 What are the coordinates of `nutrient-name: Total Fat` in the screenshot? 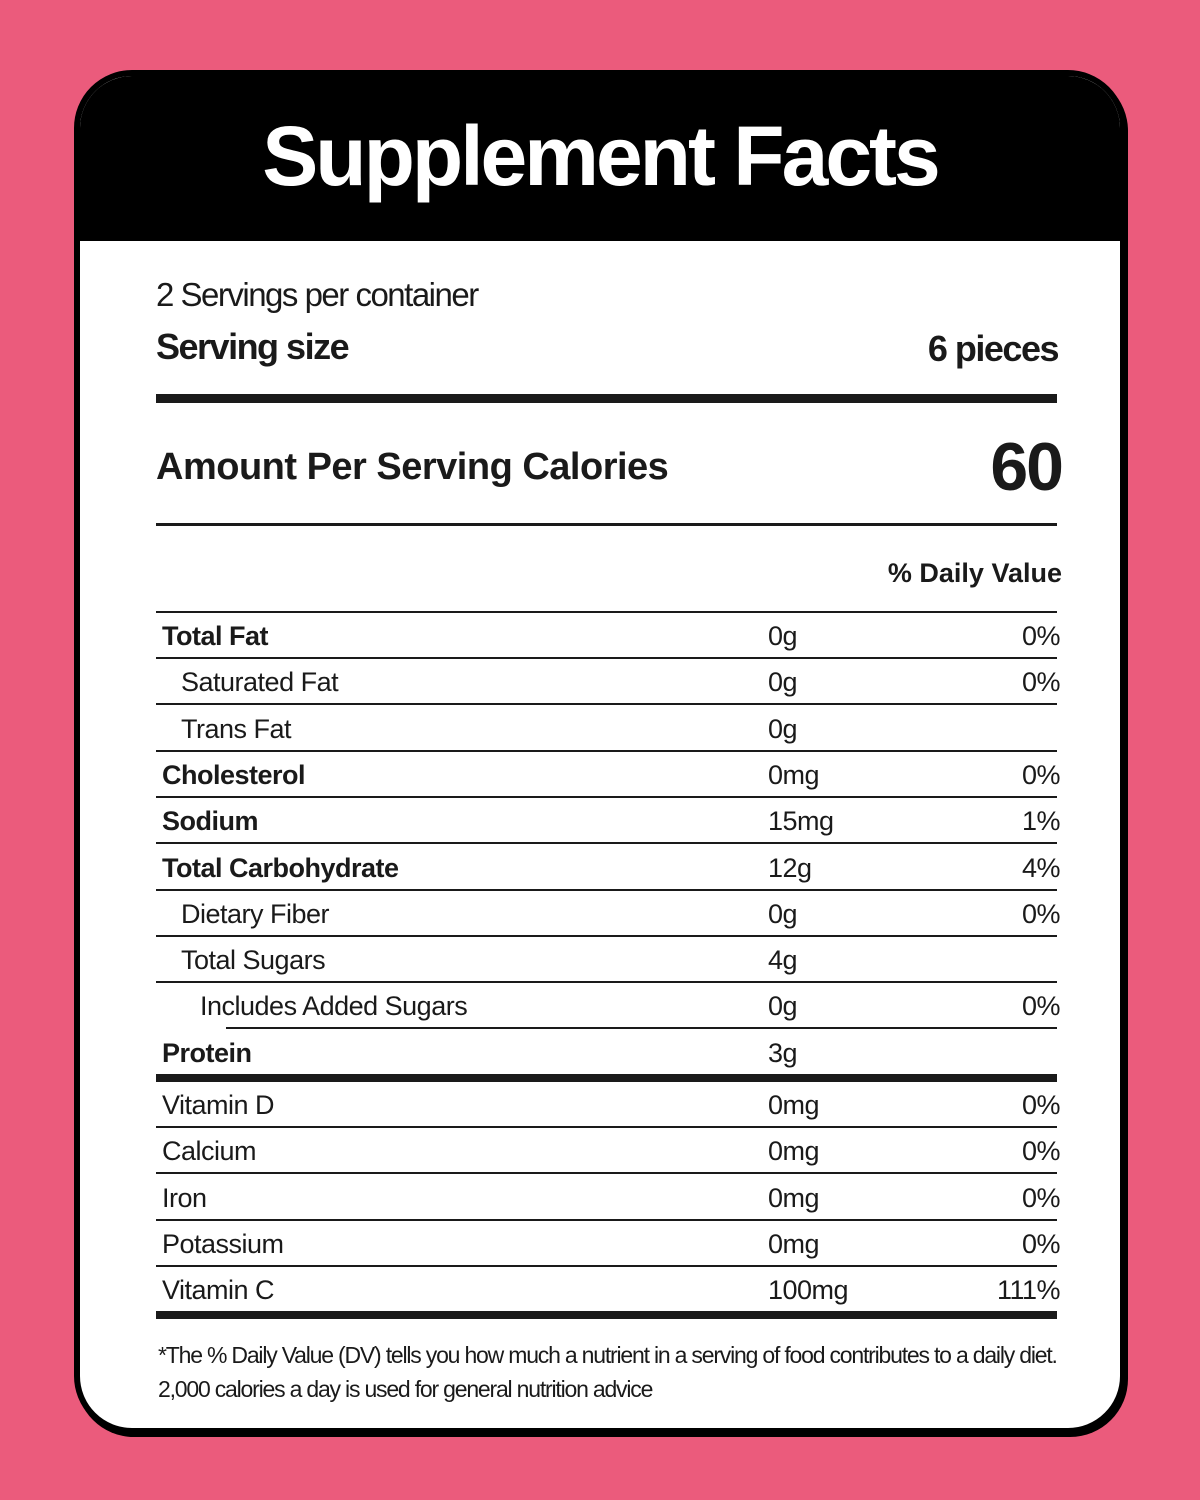 It's located at (215, 636).